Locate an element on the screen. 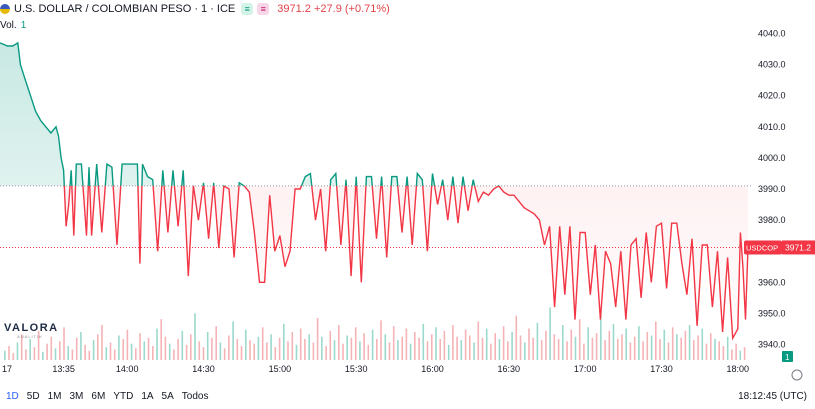  range-1d: 1D is located at coordinates (12, 396).